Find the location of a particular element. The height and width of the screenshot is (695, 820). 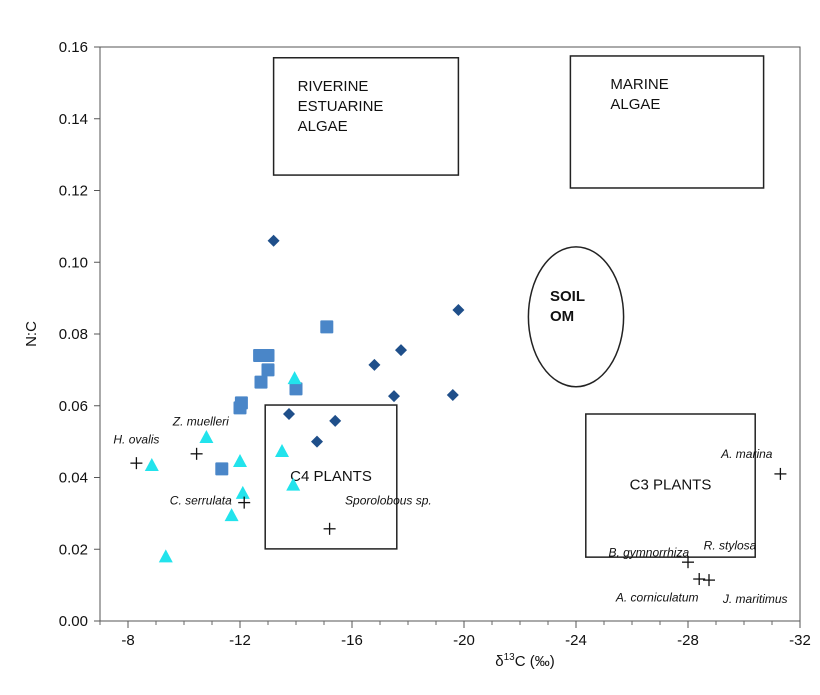

species-label: Z. muelleri is located at coordinates (200, 421).